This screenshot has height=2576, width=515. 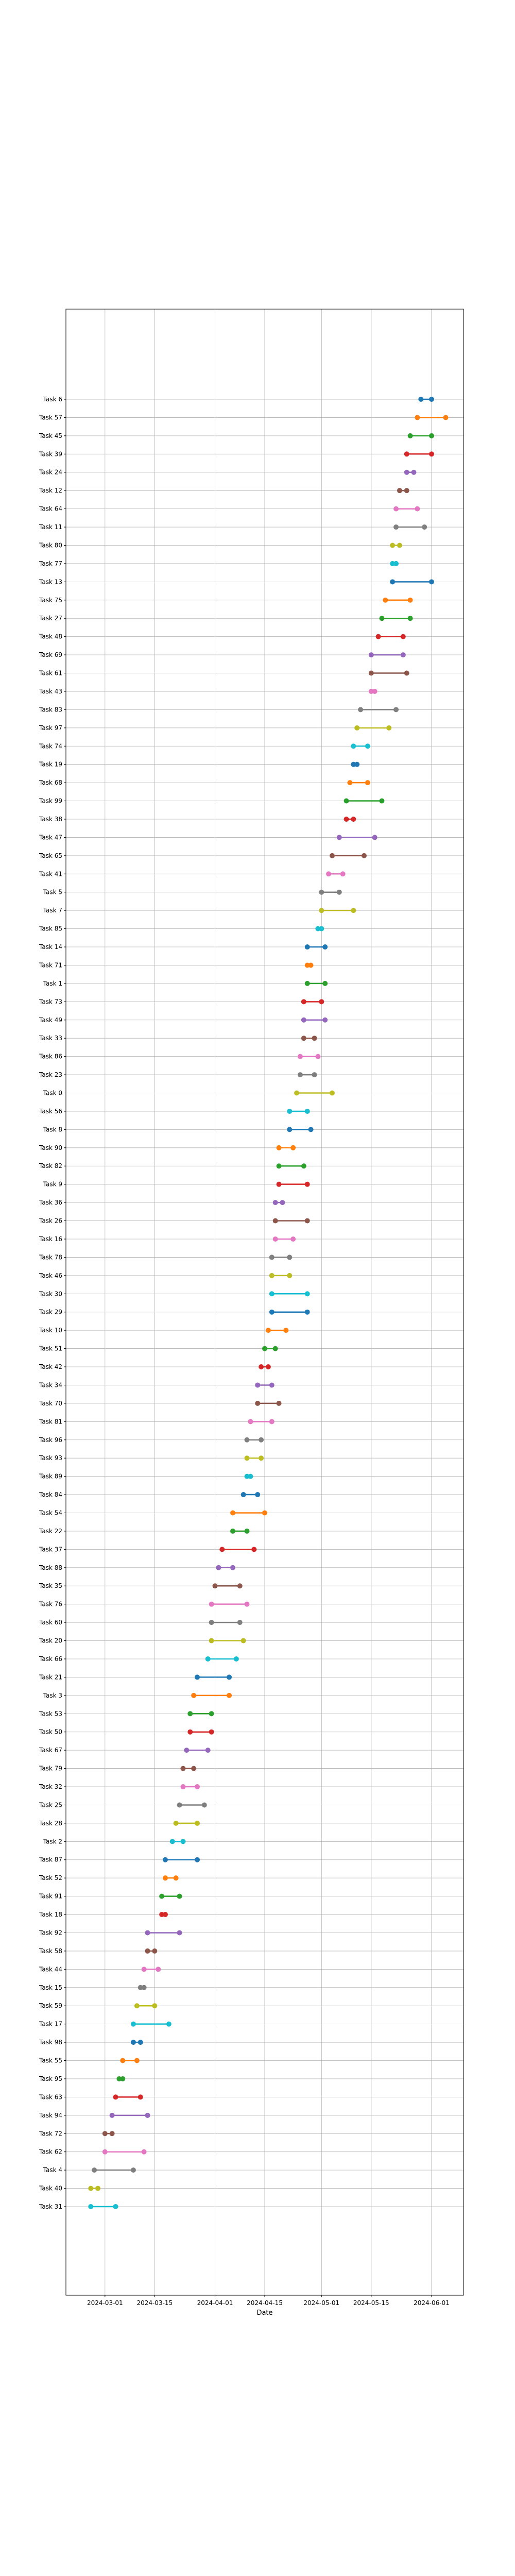 I want to click on y-tick-label: Task 4, so click(x=52, y=2170).